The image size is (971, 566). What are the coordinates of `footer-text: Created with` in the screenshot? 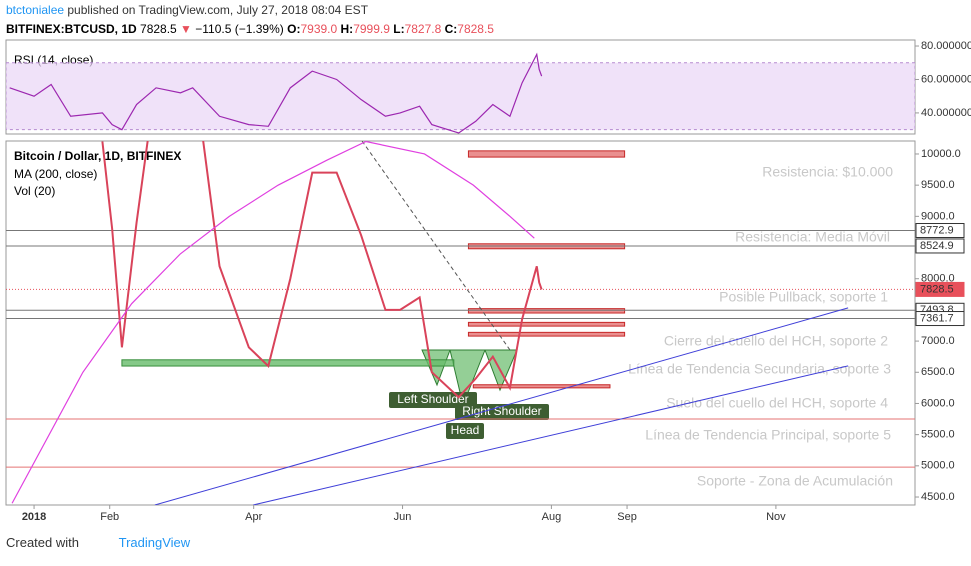 It's located at (42, 542).